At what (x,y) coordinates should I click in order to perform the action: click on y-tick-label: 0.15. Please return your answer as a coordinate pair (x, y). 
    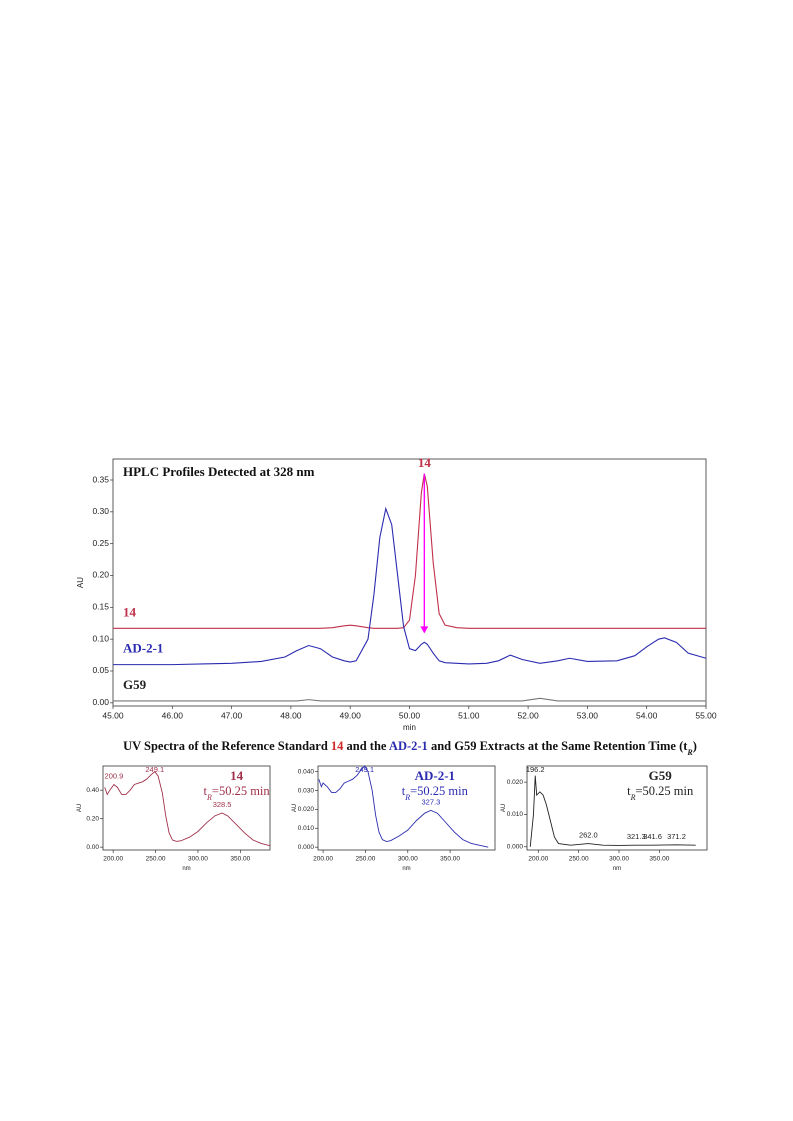
    Looking at the image, I should click on (100, 607).